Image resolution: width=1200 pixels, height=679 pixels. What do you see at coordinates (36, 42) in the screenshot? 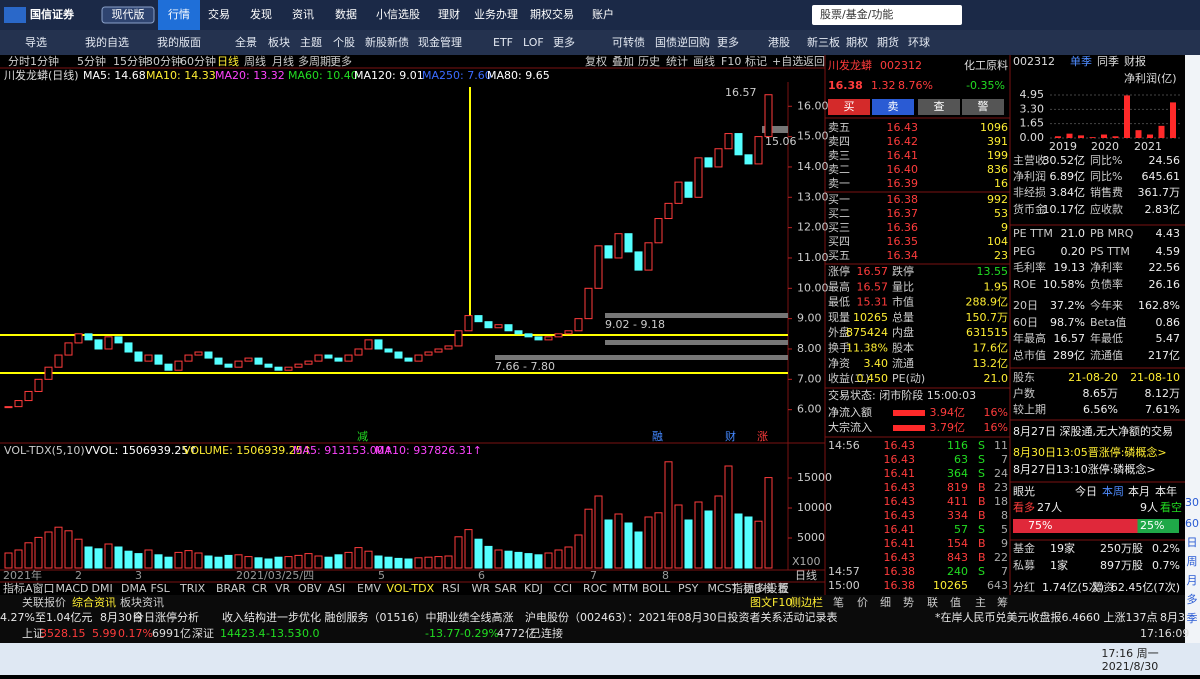
I see `toolbar-item: 导选` at bounding box center [36, 42].